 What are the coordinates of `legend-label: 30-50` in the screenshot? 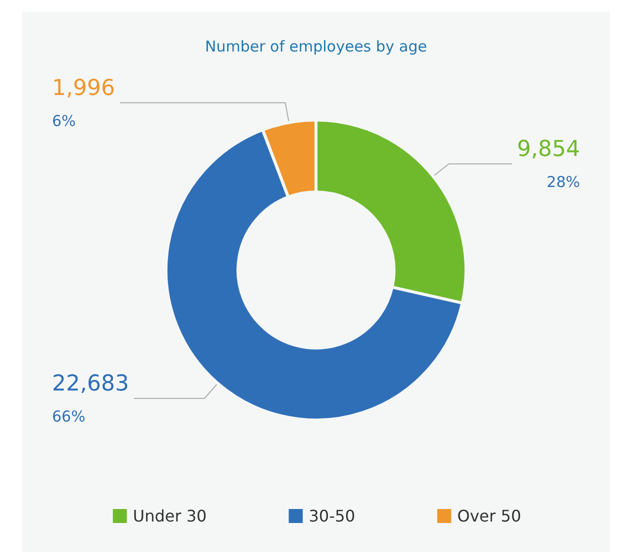 It's located at (332, 516).